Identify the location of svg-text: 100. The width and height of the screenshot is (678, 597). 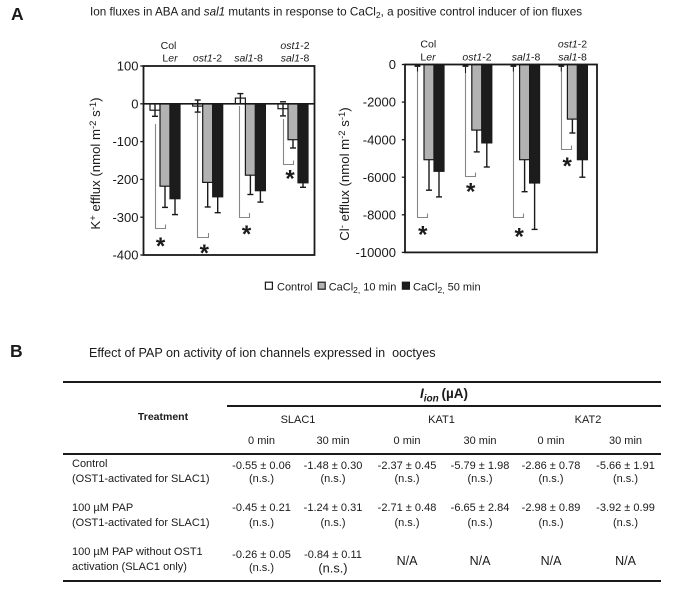
(128, 66).